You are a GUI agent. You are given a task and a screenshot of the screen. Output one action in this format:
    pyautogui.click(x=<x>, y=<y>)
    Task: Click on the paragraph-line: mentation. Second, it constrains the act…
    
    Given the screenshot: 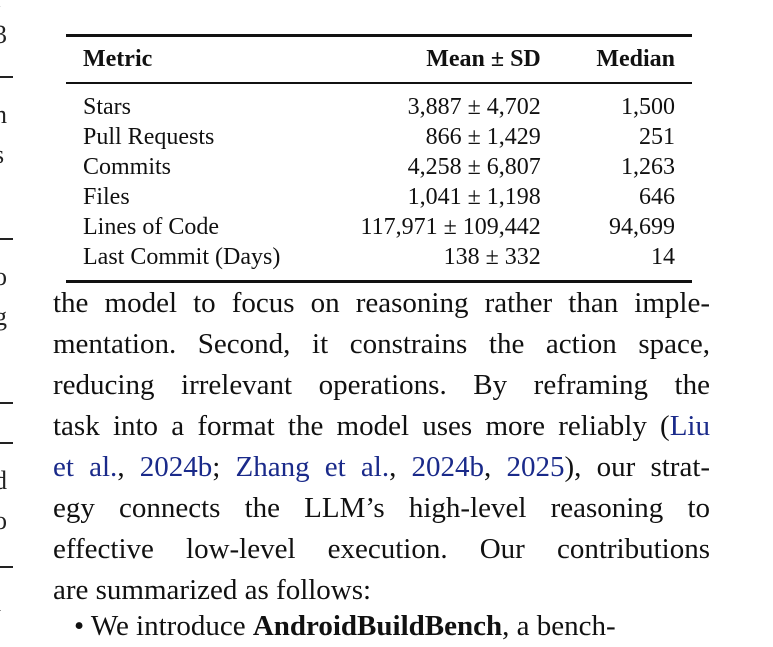 What is the action you would take?
    pyautogui.click(x=381, y=344)
    